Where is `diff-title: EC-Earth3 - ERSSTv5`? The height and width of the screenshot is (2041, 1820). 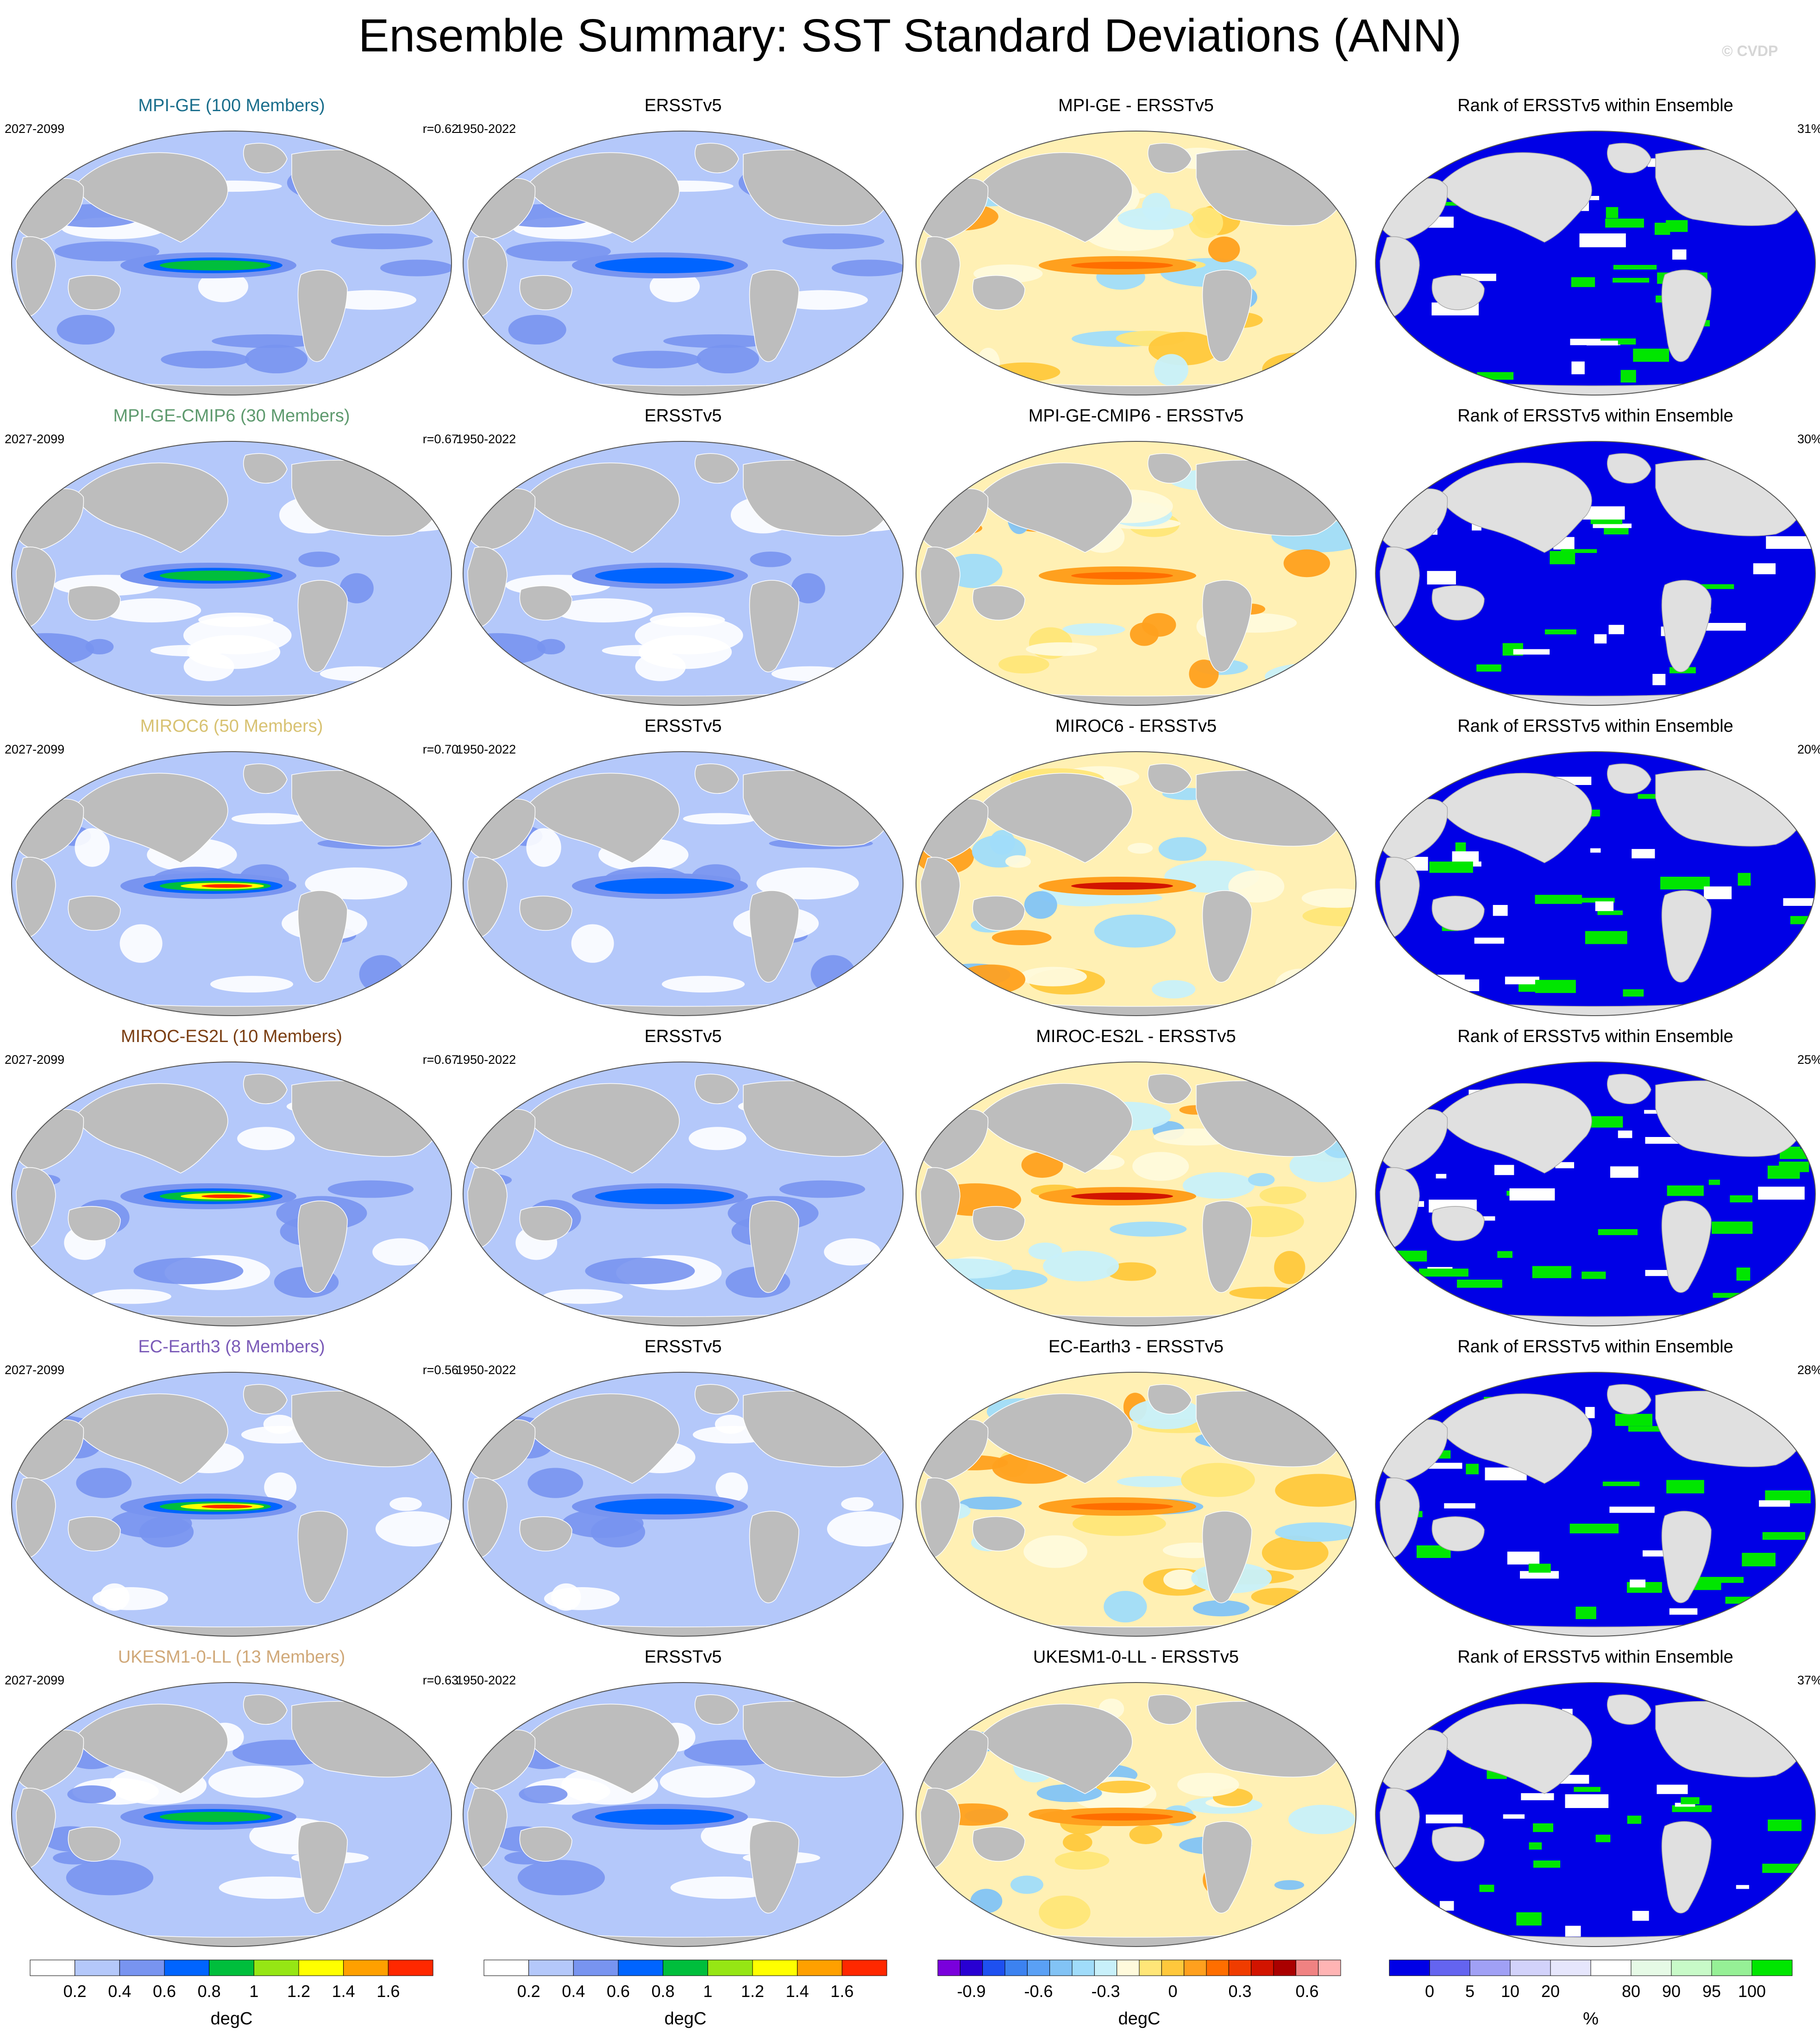
diff-title: EC-Earth3 - ERSSTv5 is located at coordinates (1136, 1347).